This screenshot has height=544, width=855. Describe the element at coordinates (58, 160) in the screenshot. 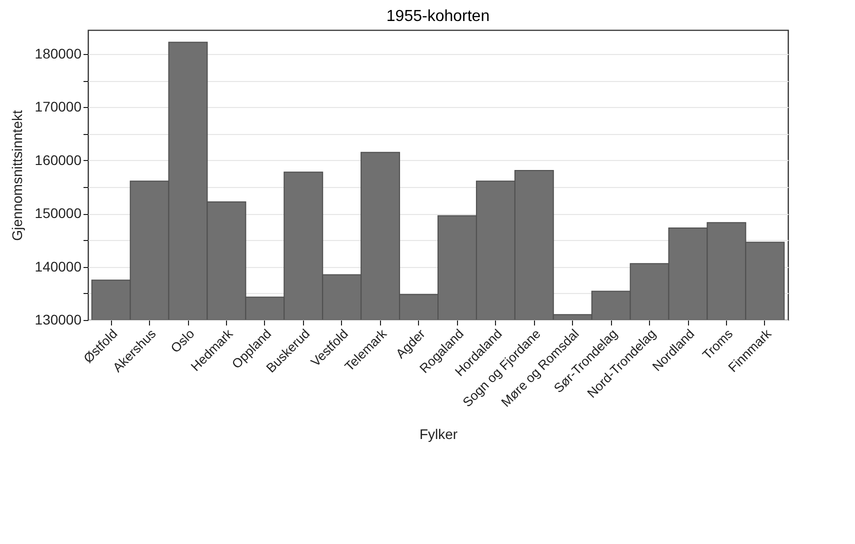

I see `y-tick-label: 160000` at that location.